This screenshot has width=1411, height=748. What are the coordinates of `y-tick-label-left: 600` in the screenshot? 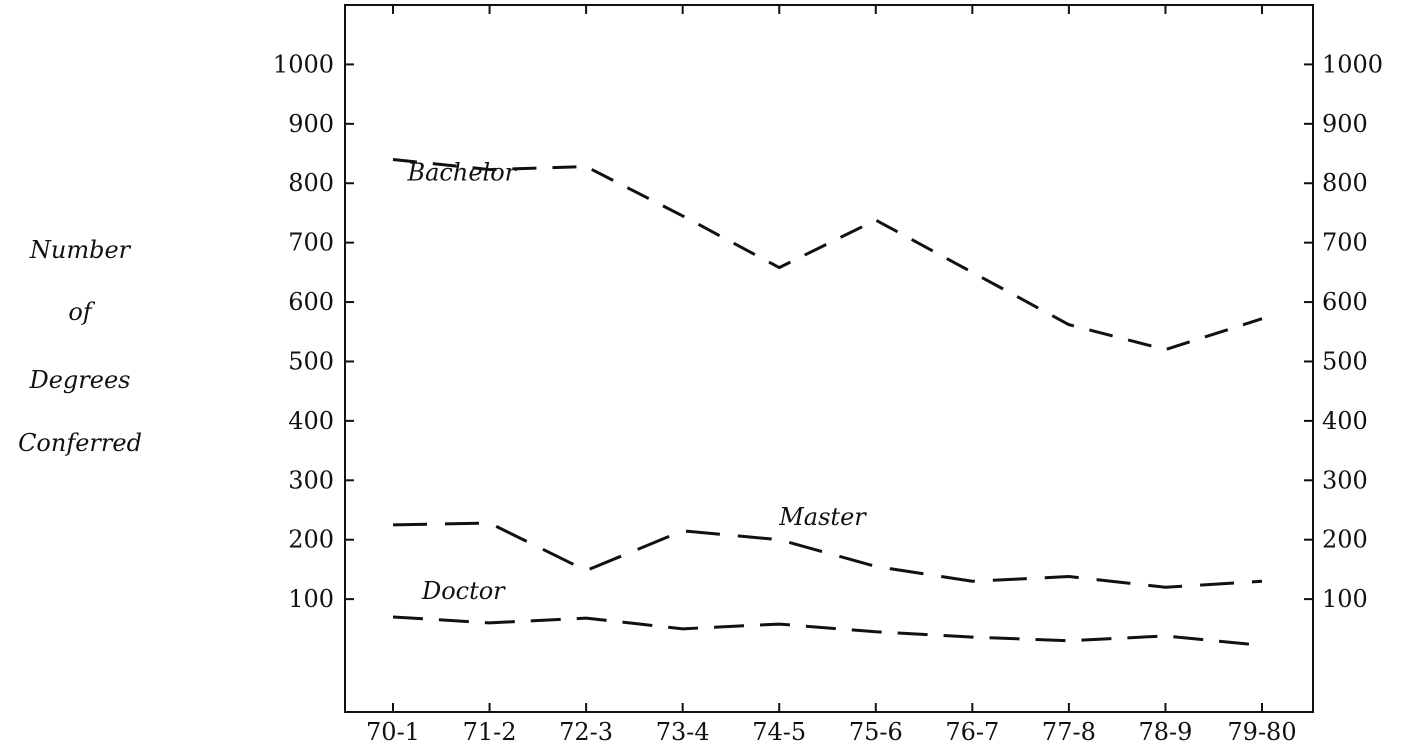 It's located at (311, 302).